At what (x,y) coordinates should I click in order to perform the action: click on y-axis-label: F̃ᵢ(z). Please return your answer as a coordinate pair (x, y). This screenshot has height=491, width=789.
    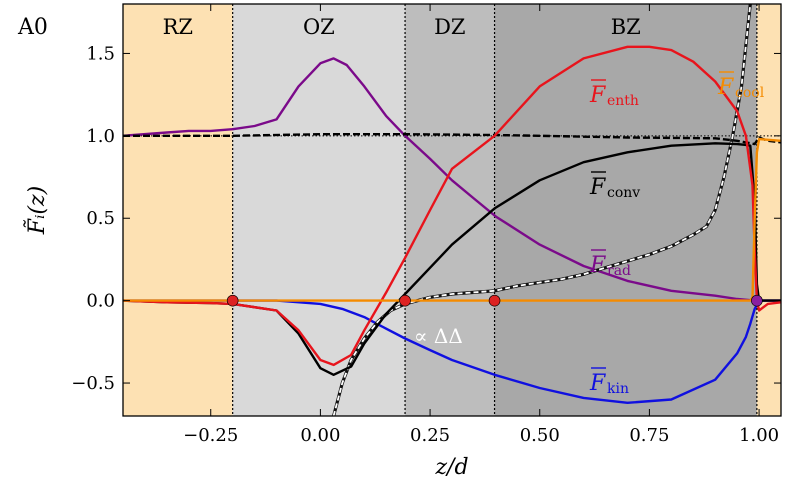
    Looking at the image, I should click on (37, 210).